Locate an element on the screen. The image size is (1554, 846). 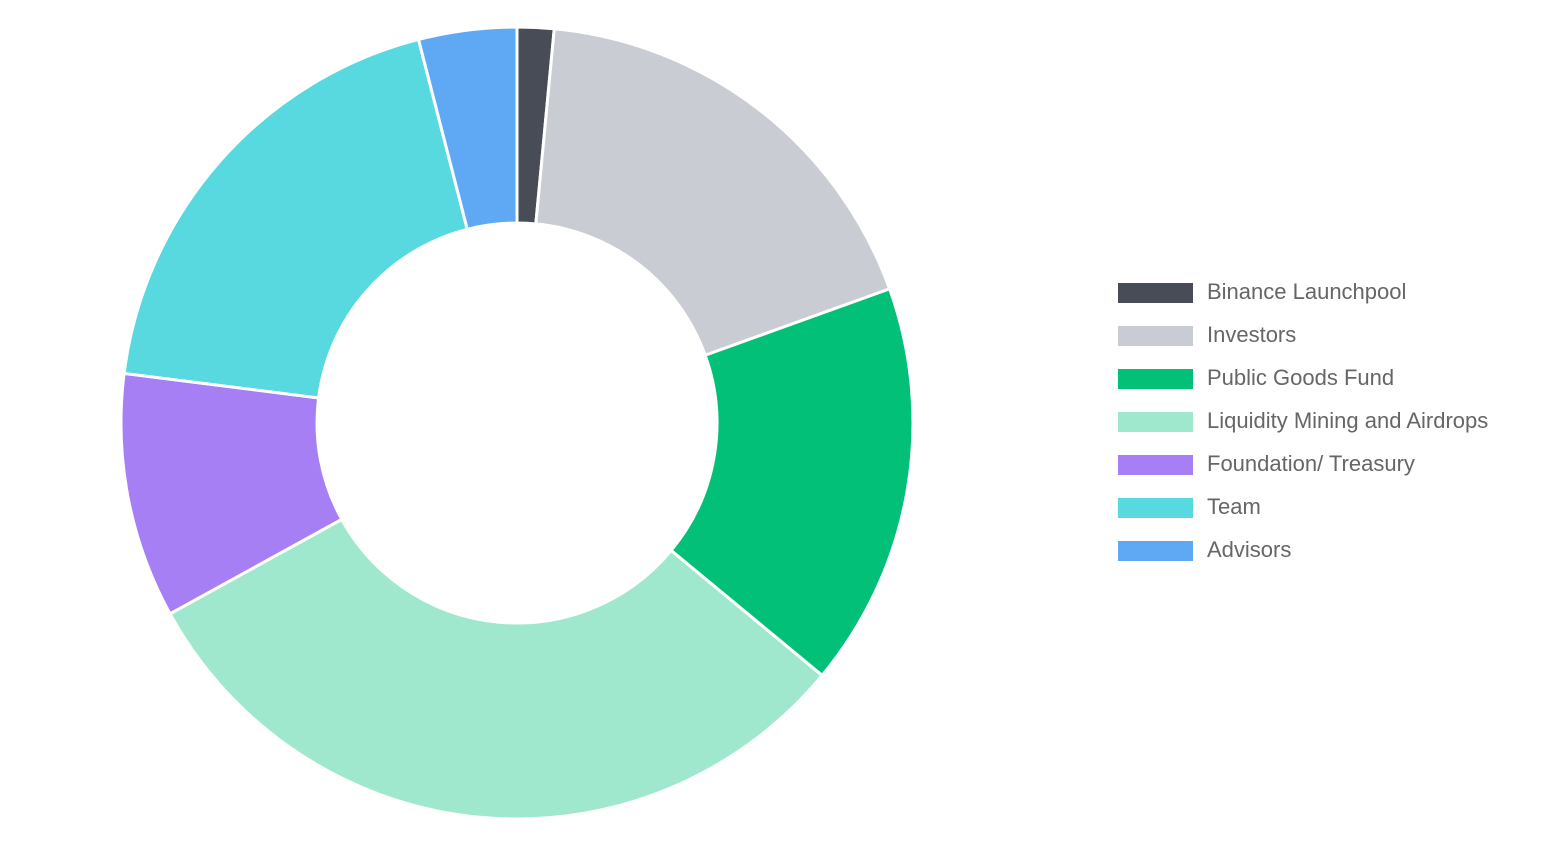
legend-label: Binance Launchpool is located at coordinates (1306, 291).